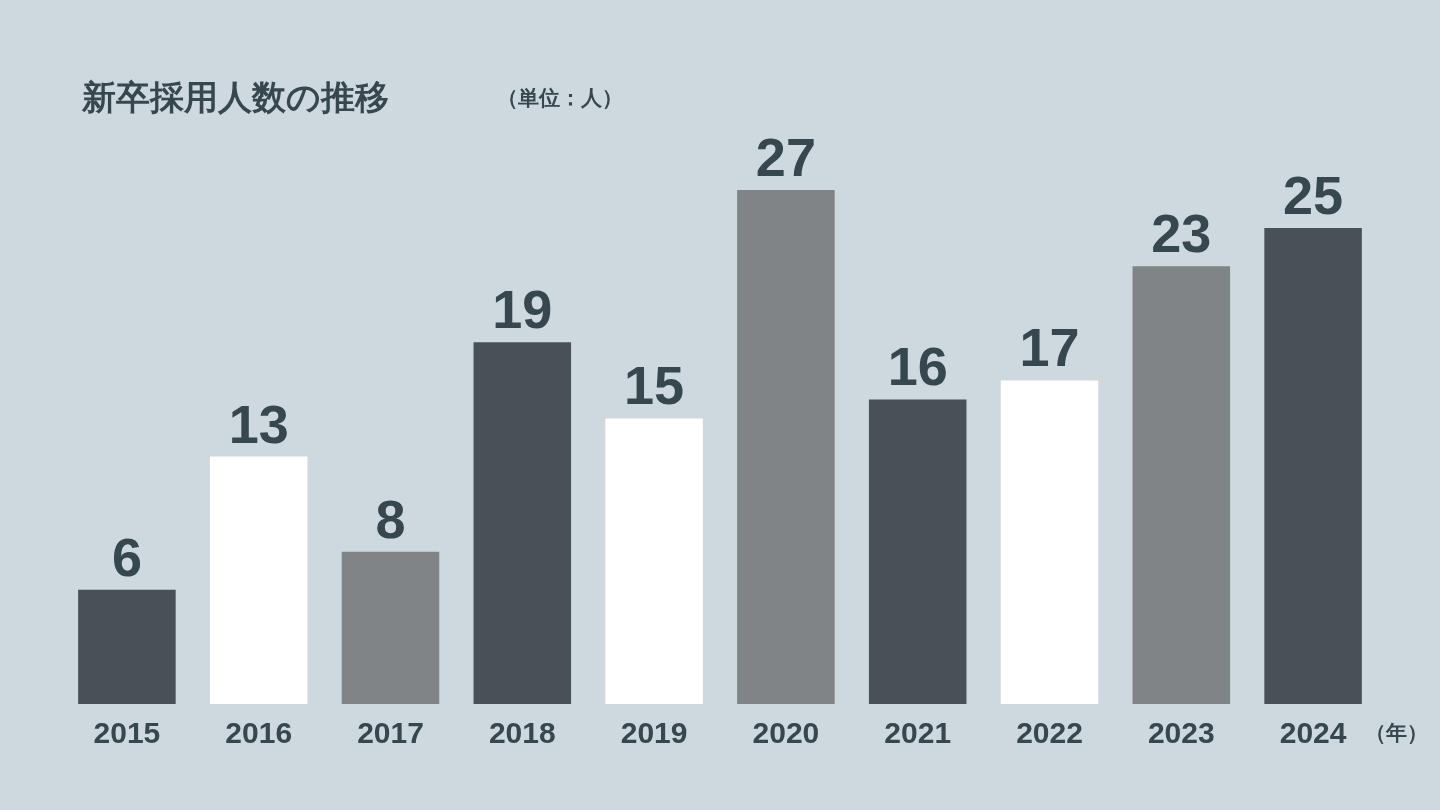 This screenshot has width=1440, height=810. Describe the element at coordinates (654, 732) in the screenshot. I see `x-tick-label: 2019` at that location.